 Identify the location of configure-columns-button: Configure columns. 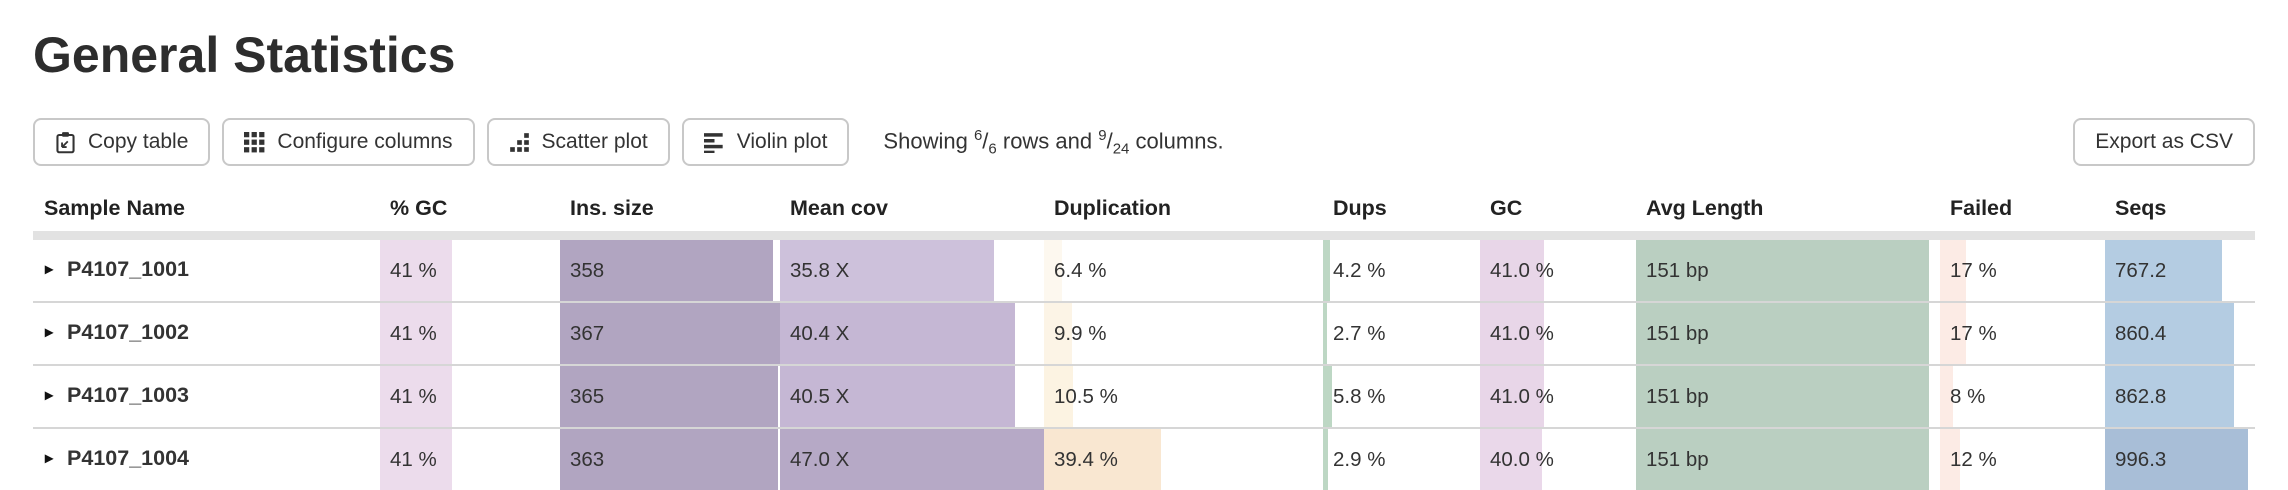
(348, 142).